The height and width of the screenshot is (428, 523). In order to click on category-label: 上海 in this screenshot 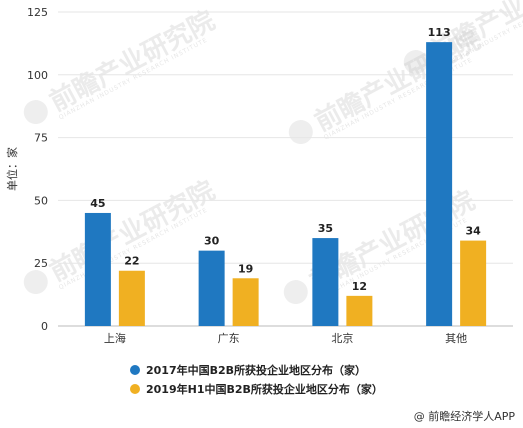, I will do `click(115, 338)`.